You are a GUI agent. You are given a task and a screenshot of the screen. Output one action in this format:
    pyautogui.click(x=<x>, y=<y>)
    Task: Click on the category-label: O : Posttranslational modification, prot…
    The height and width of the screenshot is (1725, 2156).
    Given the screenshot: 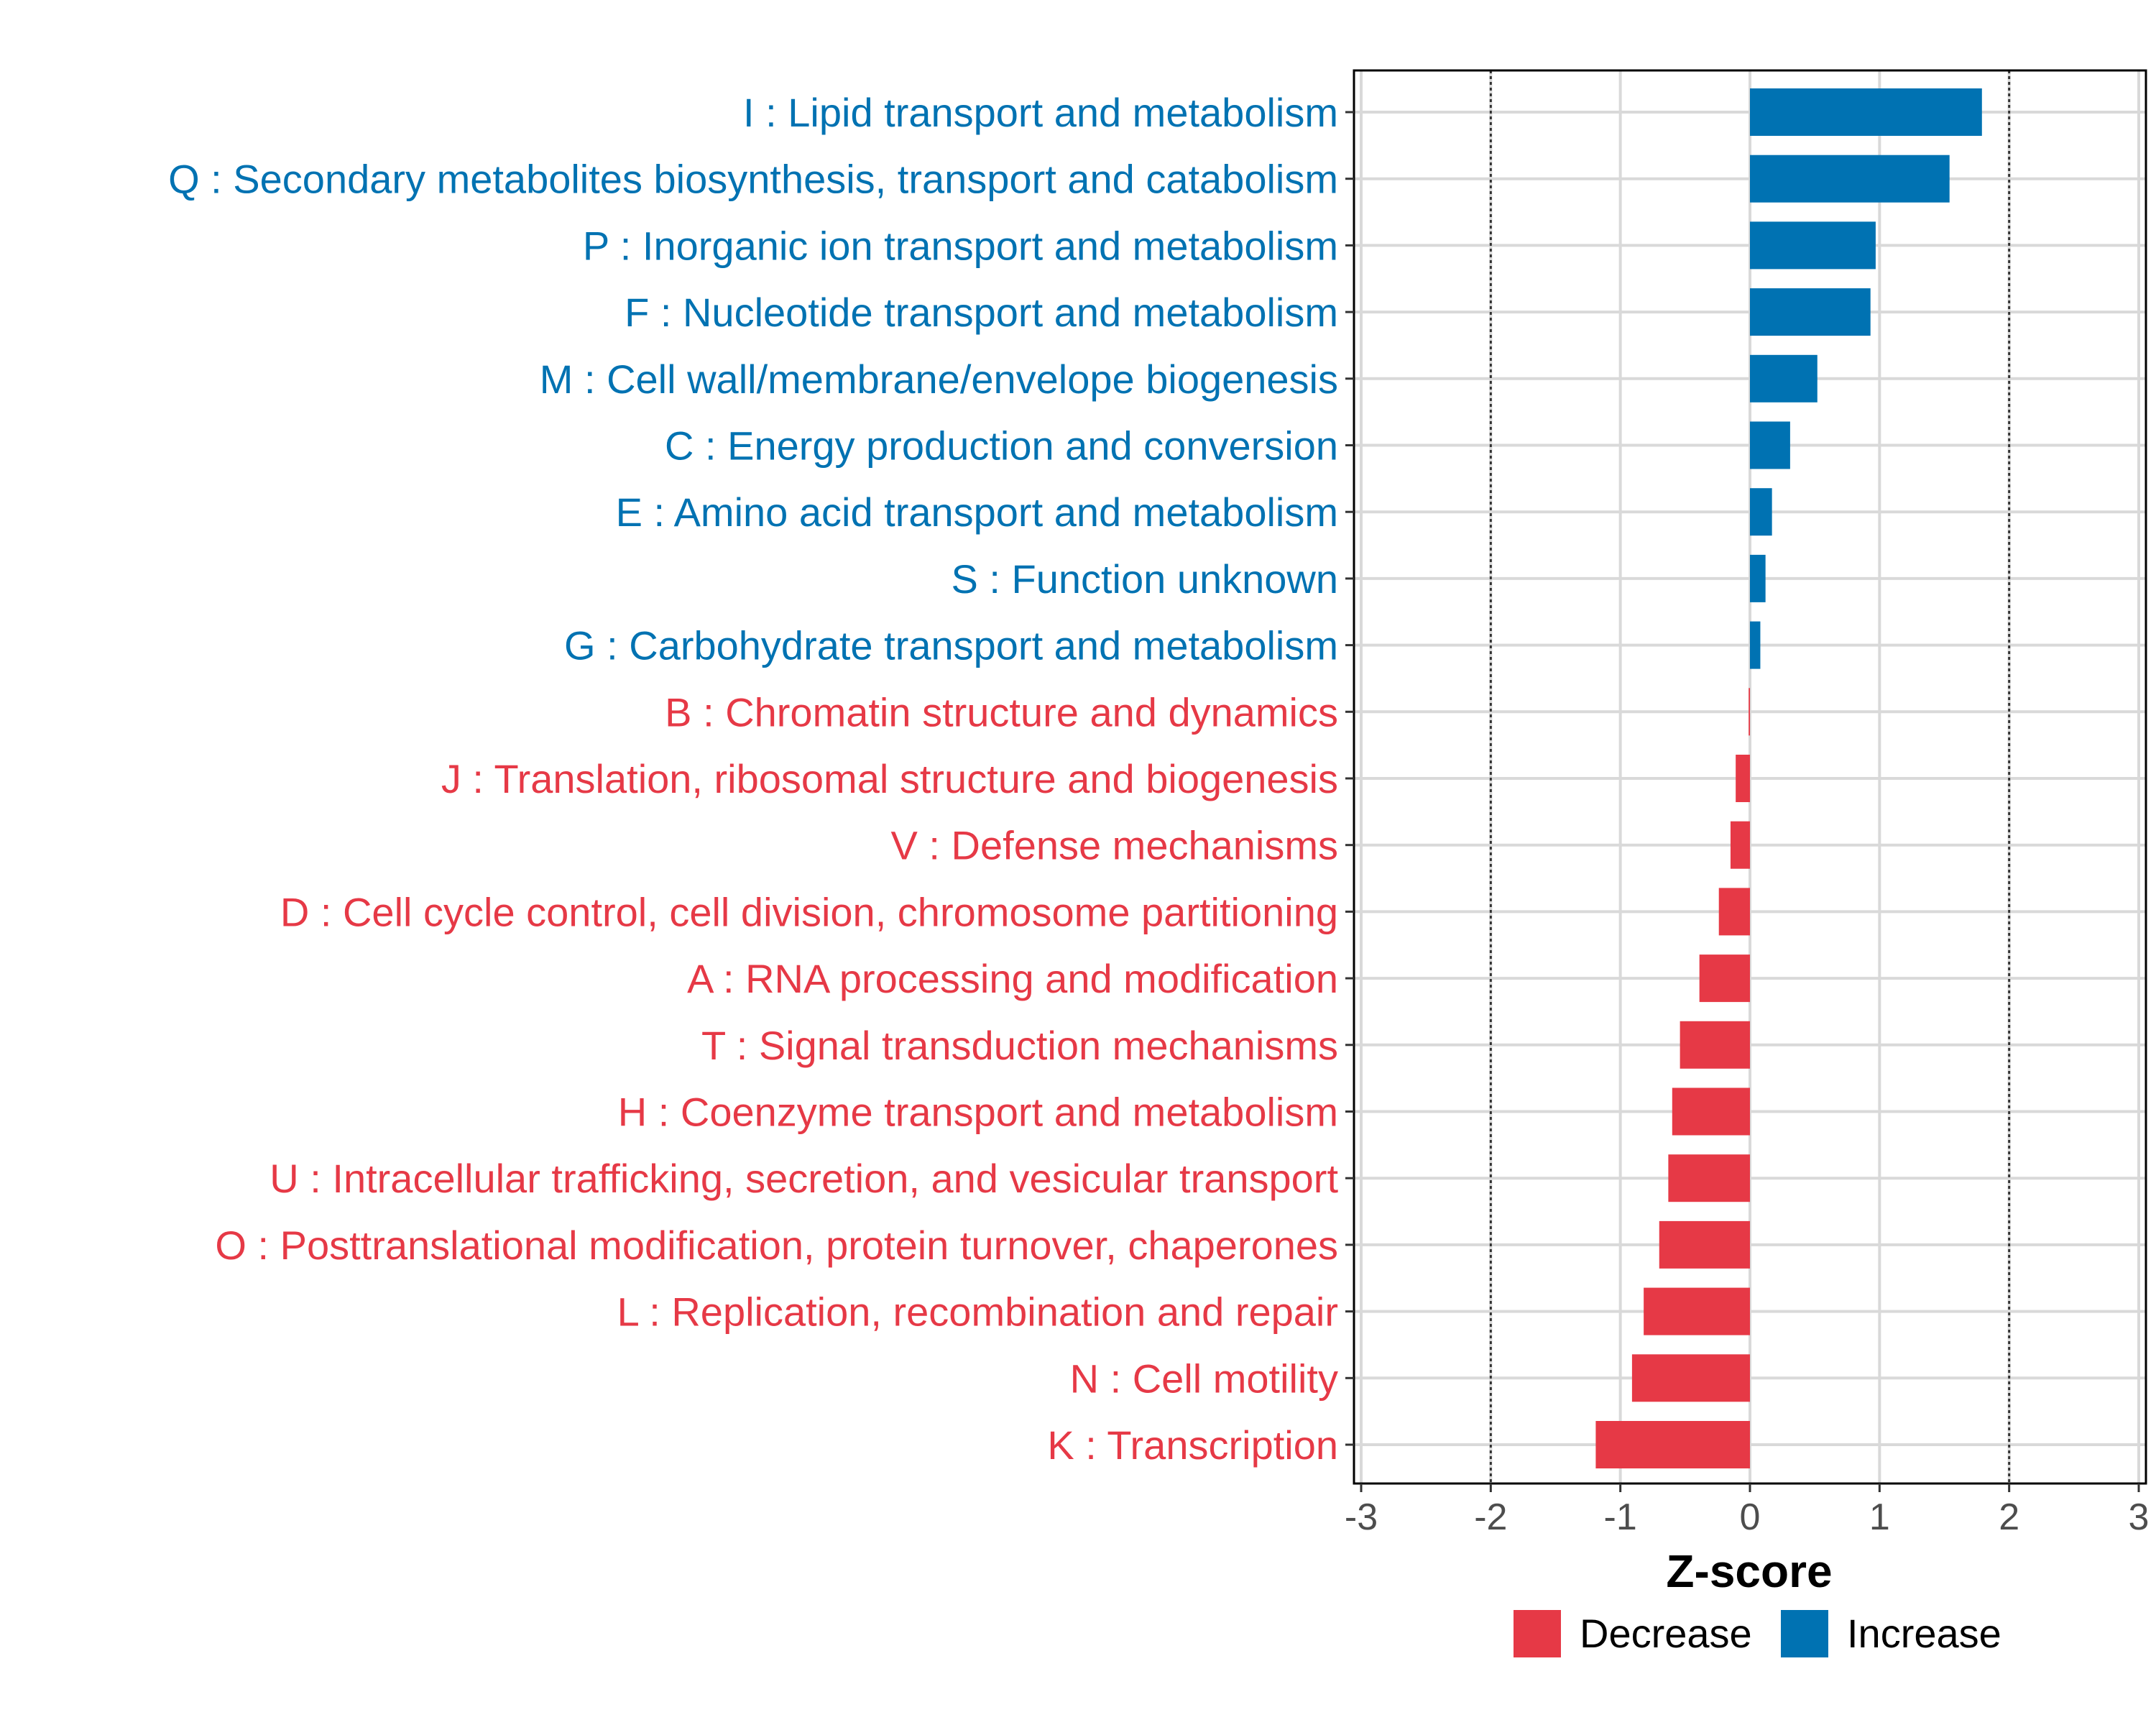 What is the action you would take?
    pyautogui.click(x=777, y=1245)
    